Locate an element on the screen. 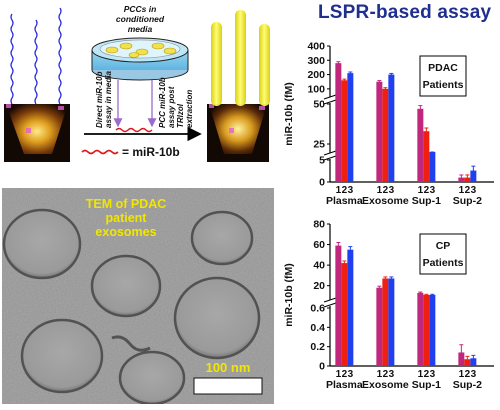 This screenshot has height=410, width=500. scale-bar-label: 100 nm is located at coordinates (228, 367).